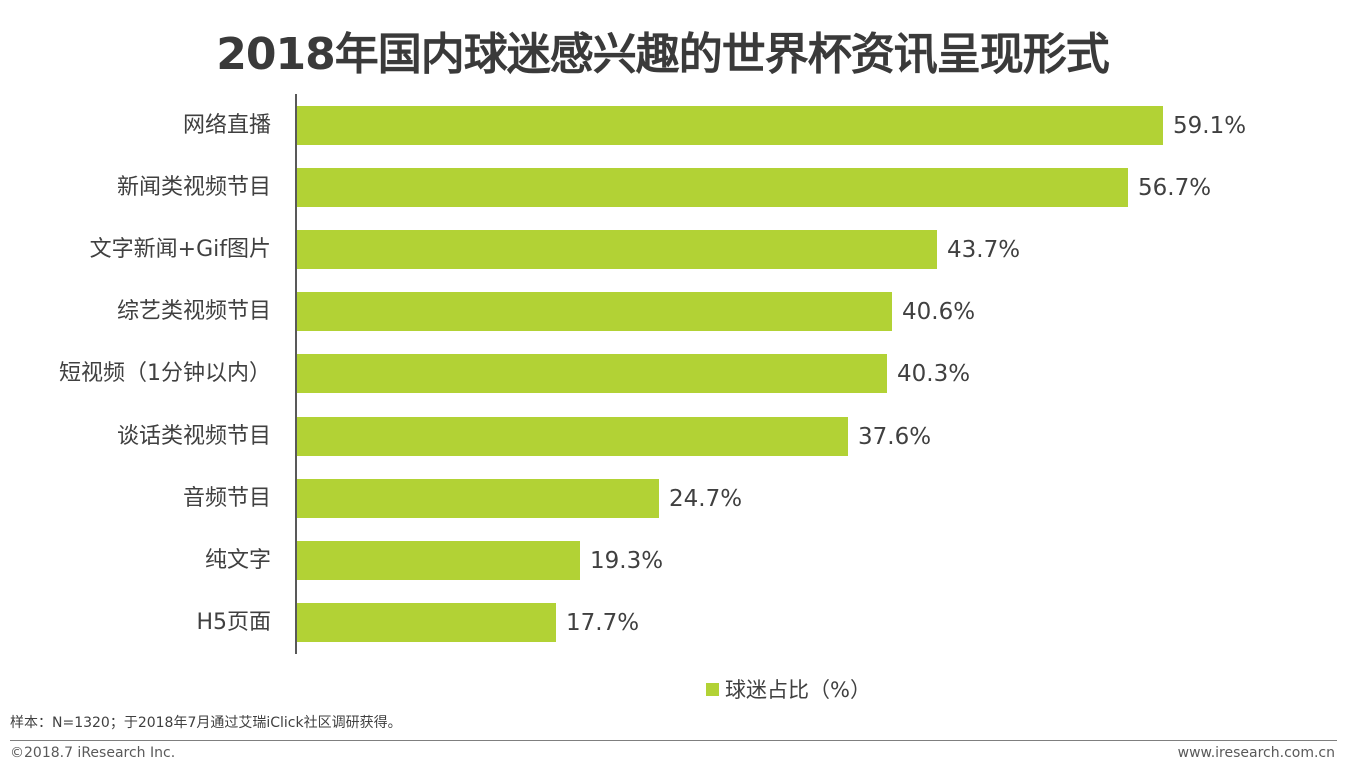 The width and height of the screenshot is (1345, 777). I want to click on bar-row: 纯文字 19.3%, so click(672, 561).